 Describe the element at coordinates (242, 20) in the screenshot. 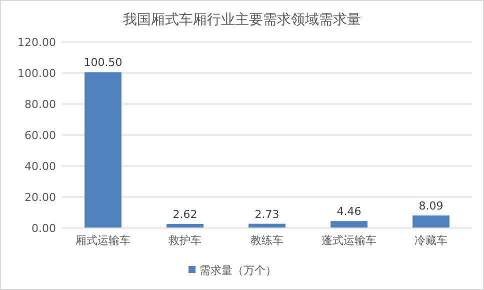

I see `chart-title: 我国厢式车厢行业主要需求领域需求量` at that location.